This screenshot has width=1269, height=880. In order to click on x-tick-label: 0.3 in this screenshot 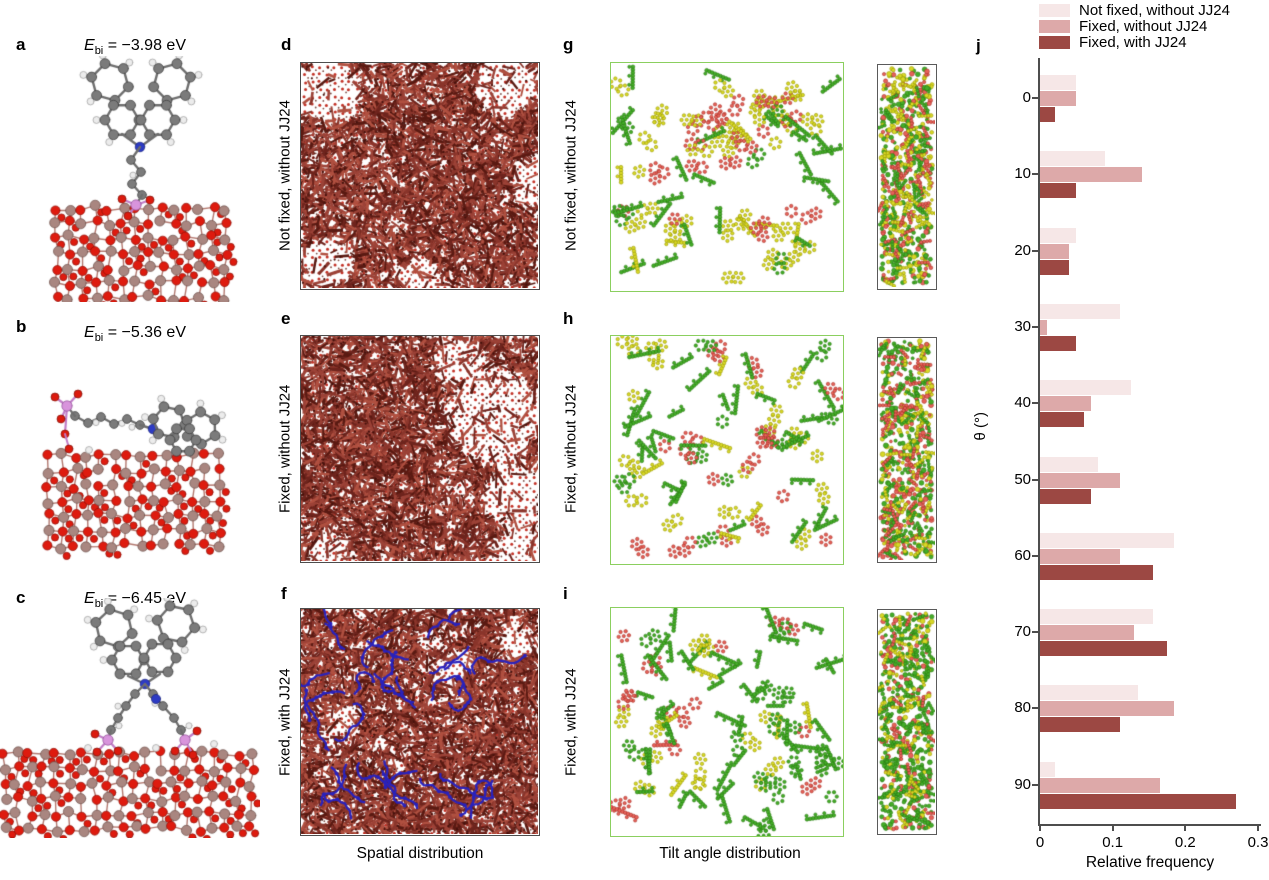, I will do `click(1258, 842)`.